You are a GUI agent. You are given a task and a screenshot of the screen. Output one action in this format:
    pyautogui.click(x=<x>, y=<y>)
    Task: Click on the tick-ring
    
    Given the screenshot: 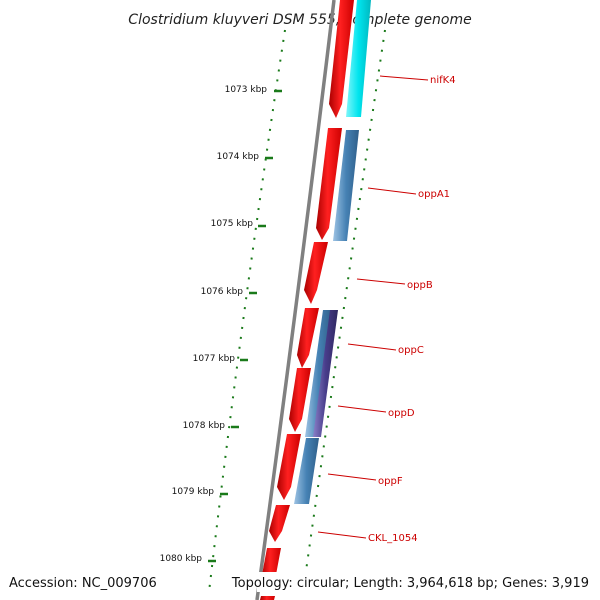 What is the action you would take?
    pyautogui.click(x=247, y=311)
    